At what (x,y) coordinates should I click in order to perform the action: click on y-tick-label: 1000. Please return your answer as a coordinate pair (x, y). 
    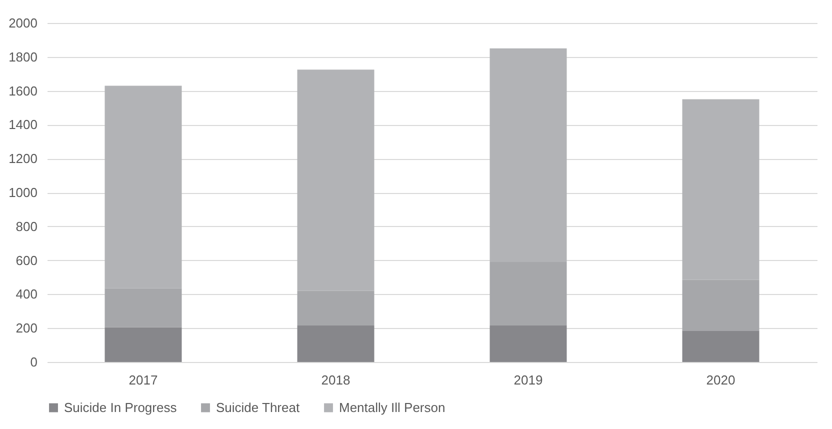
    Looking at the image, I should click on (23, 192).